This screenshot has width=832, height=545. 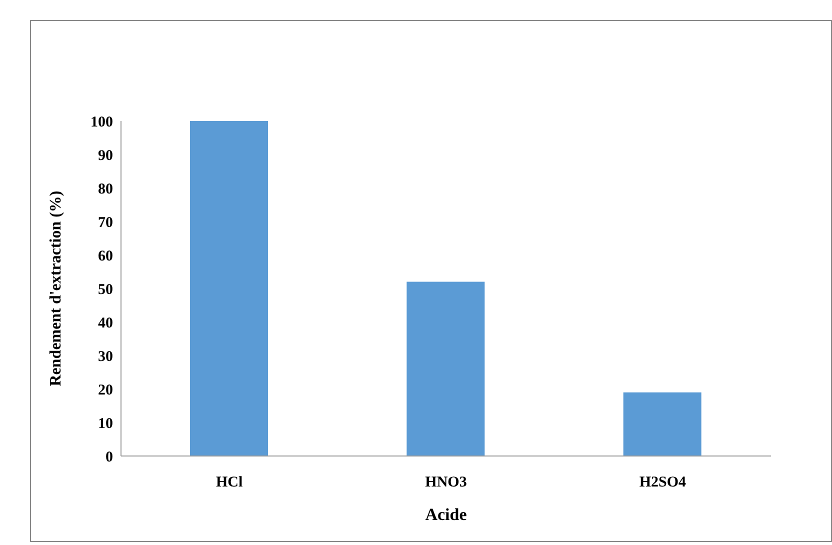 What do you see at coordinates (101, 122) in the screenshot?
I see `y-tick-label: 100` at bounding box center [101, 122].